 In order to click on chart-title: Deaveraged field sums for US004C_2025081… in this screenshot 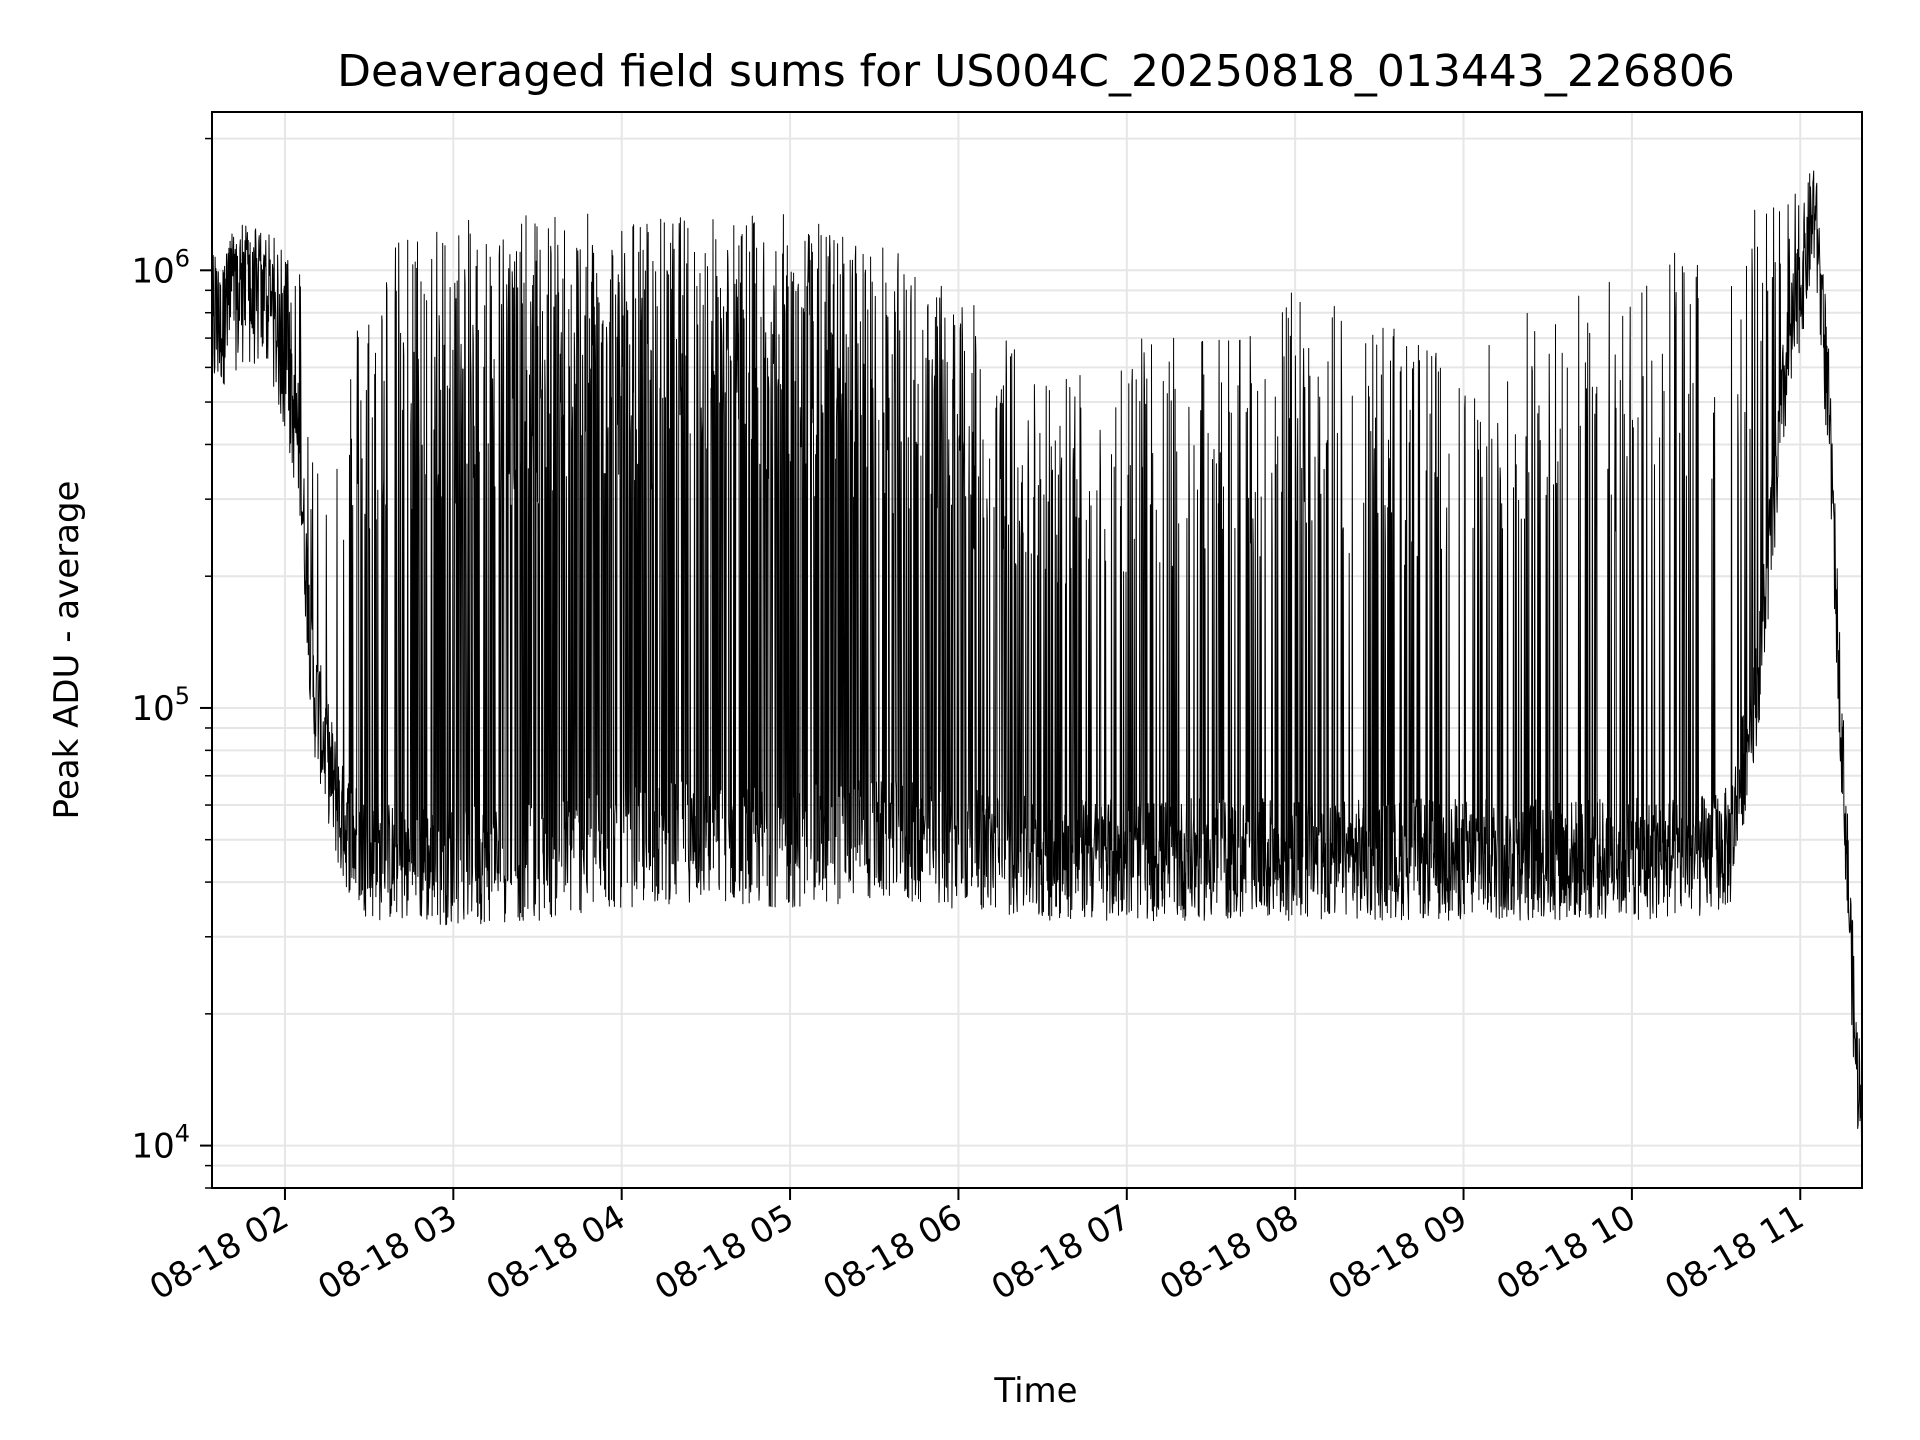, I will do `click(1036, 71)`.